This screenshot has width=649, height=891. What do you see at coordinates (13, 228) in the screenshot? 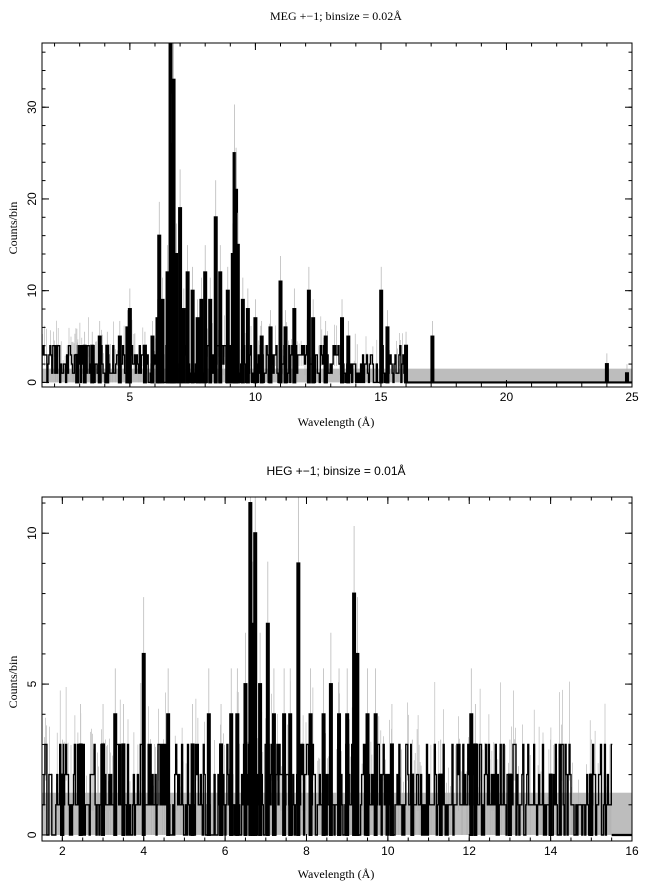
I see `meg-ylabel: Counts/bin` at bounding box center [13, 228].